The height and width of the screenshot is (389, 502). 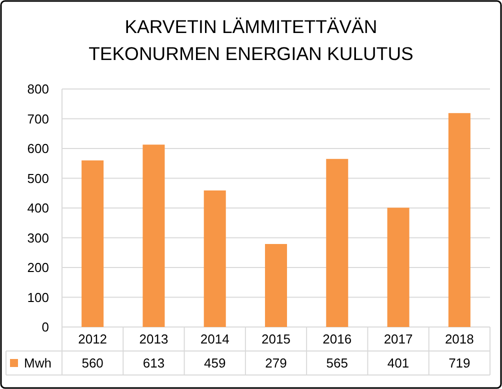 I want to click on data-label: 613, so click(x=153, y=363).